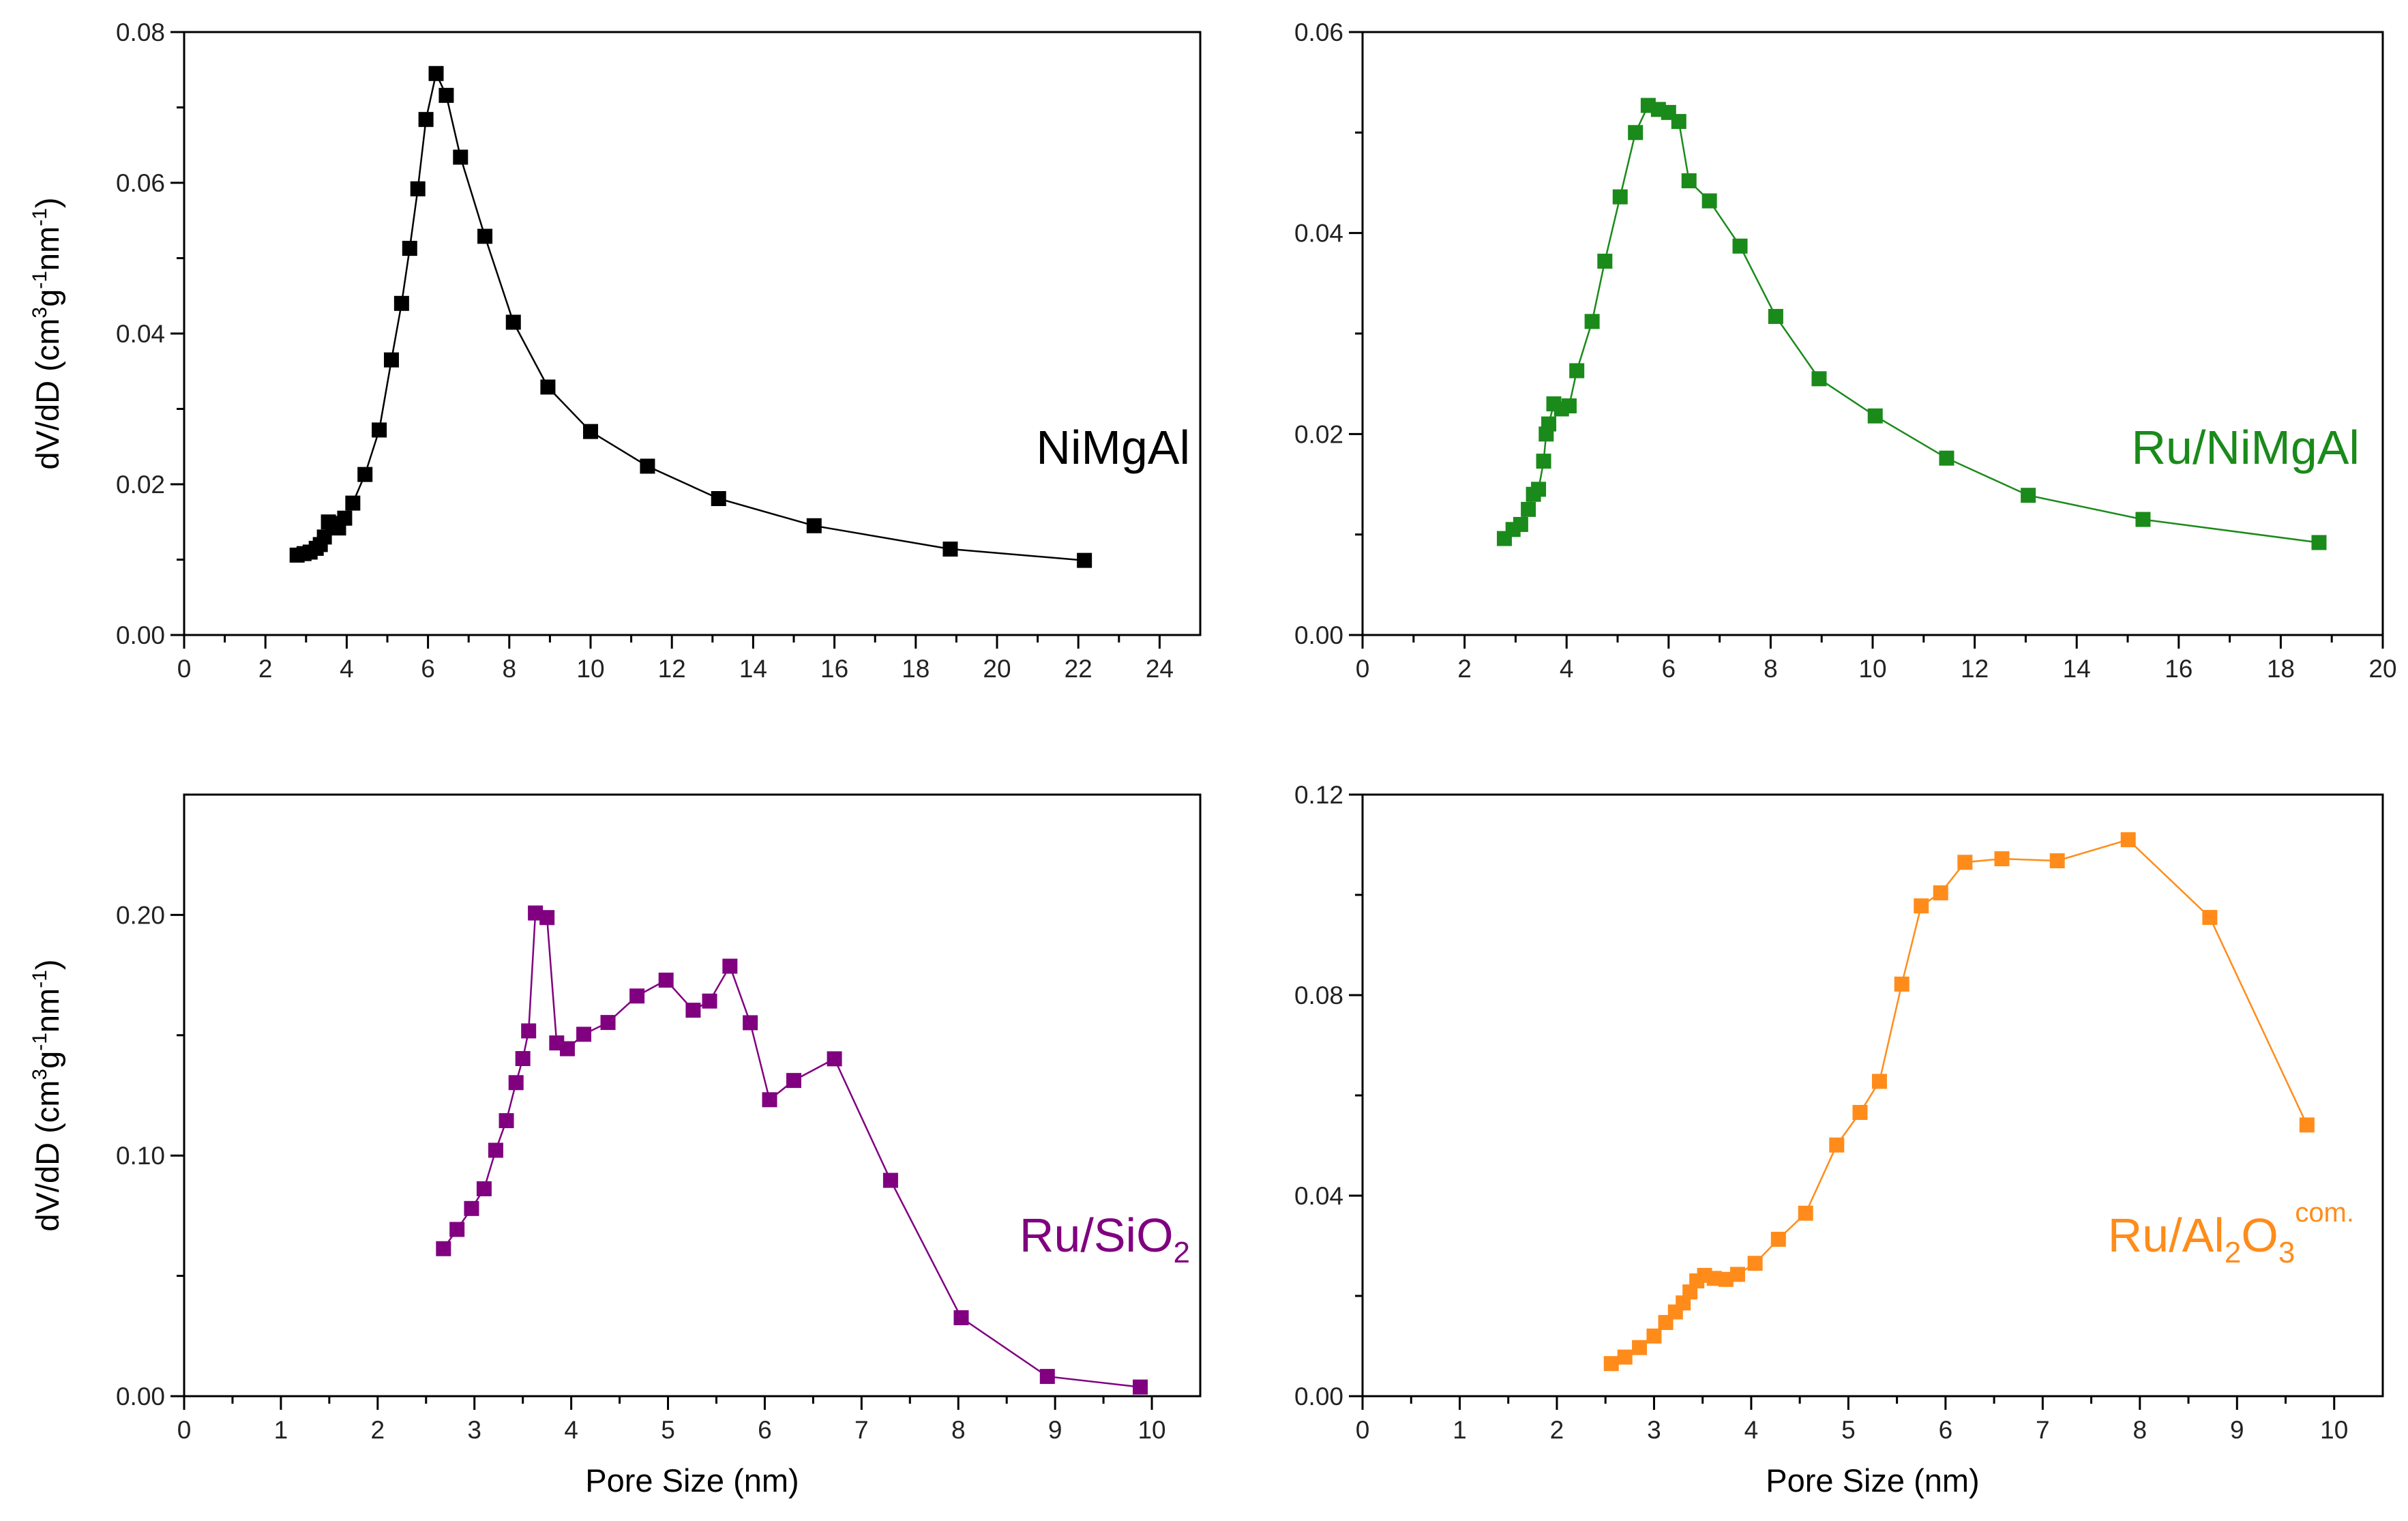 Image resolution: width=2408 pixels, height=1521 pixels. What do you see at coordinates (1318, 795) in the screenshot?
I see `y-tick-label: 0.12` at bounding box center [1318, 795].